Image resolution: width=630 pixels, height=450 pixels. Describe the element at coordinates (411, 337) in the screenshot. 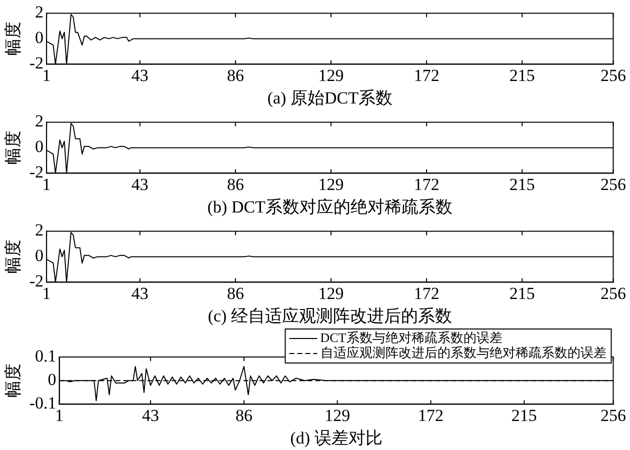

I see `legend-label: DCT系数与绝对稀疏系数的误差` at that location.